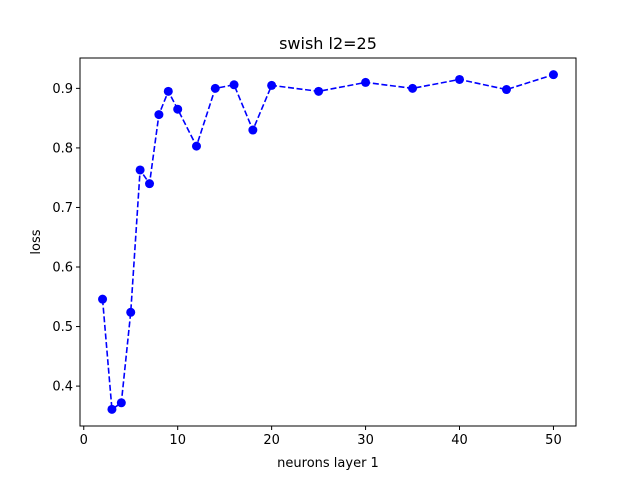 Image resolution: width=640 pixels, height=480 pixels. I want to click on x-axis-label: neurons layer 1, so click(328, 463).